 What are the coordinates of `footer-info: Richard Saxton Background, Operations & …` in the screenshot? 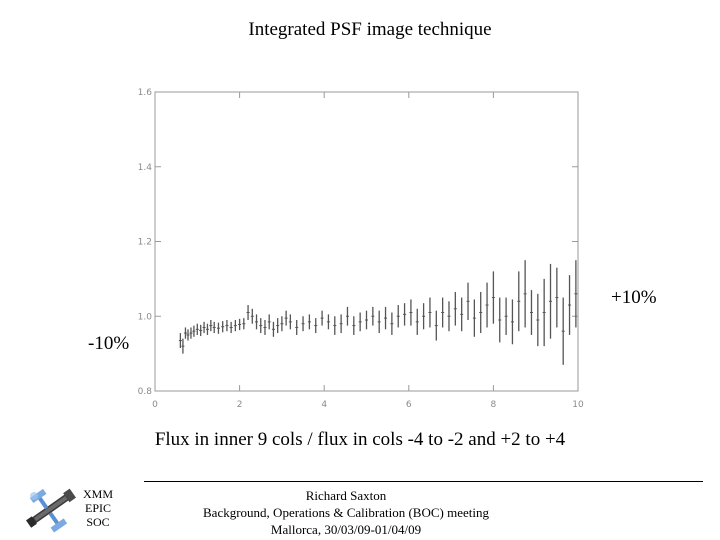 It's located at (346, 512).